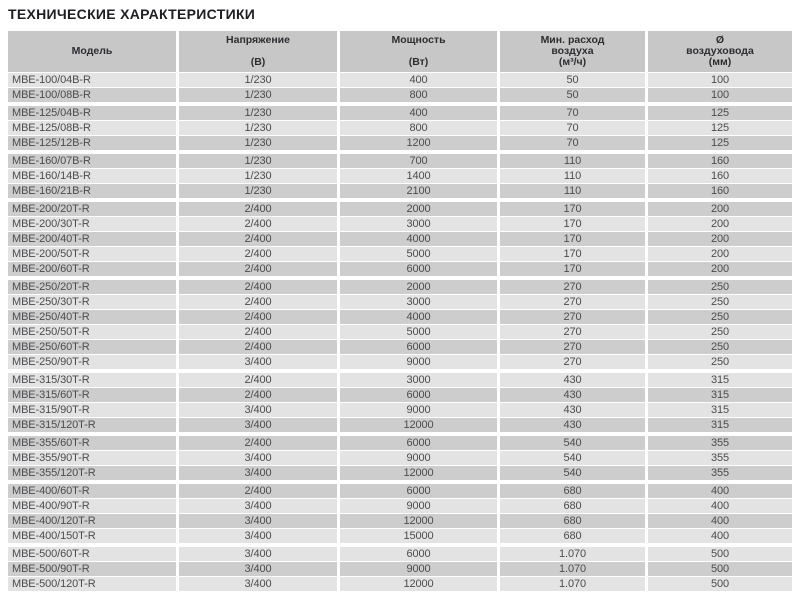 This screenshot has width=800, height=602. What do you see at coordinates (720, 45) in the screenshot?
I see `column-header-label: Ø воздуховода` at bounding box center [720, 45].